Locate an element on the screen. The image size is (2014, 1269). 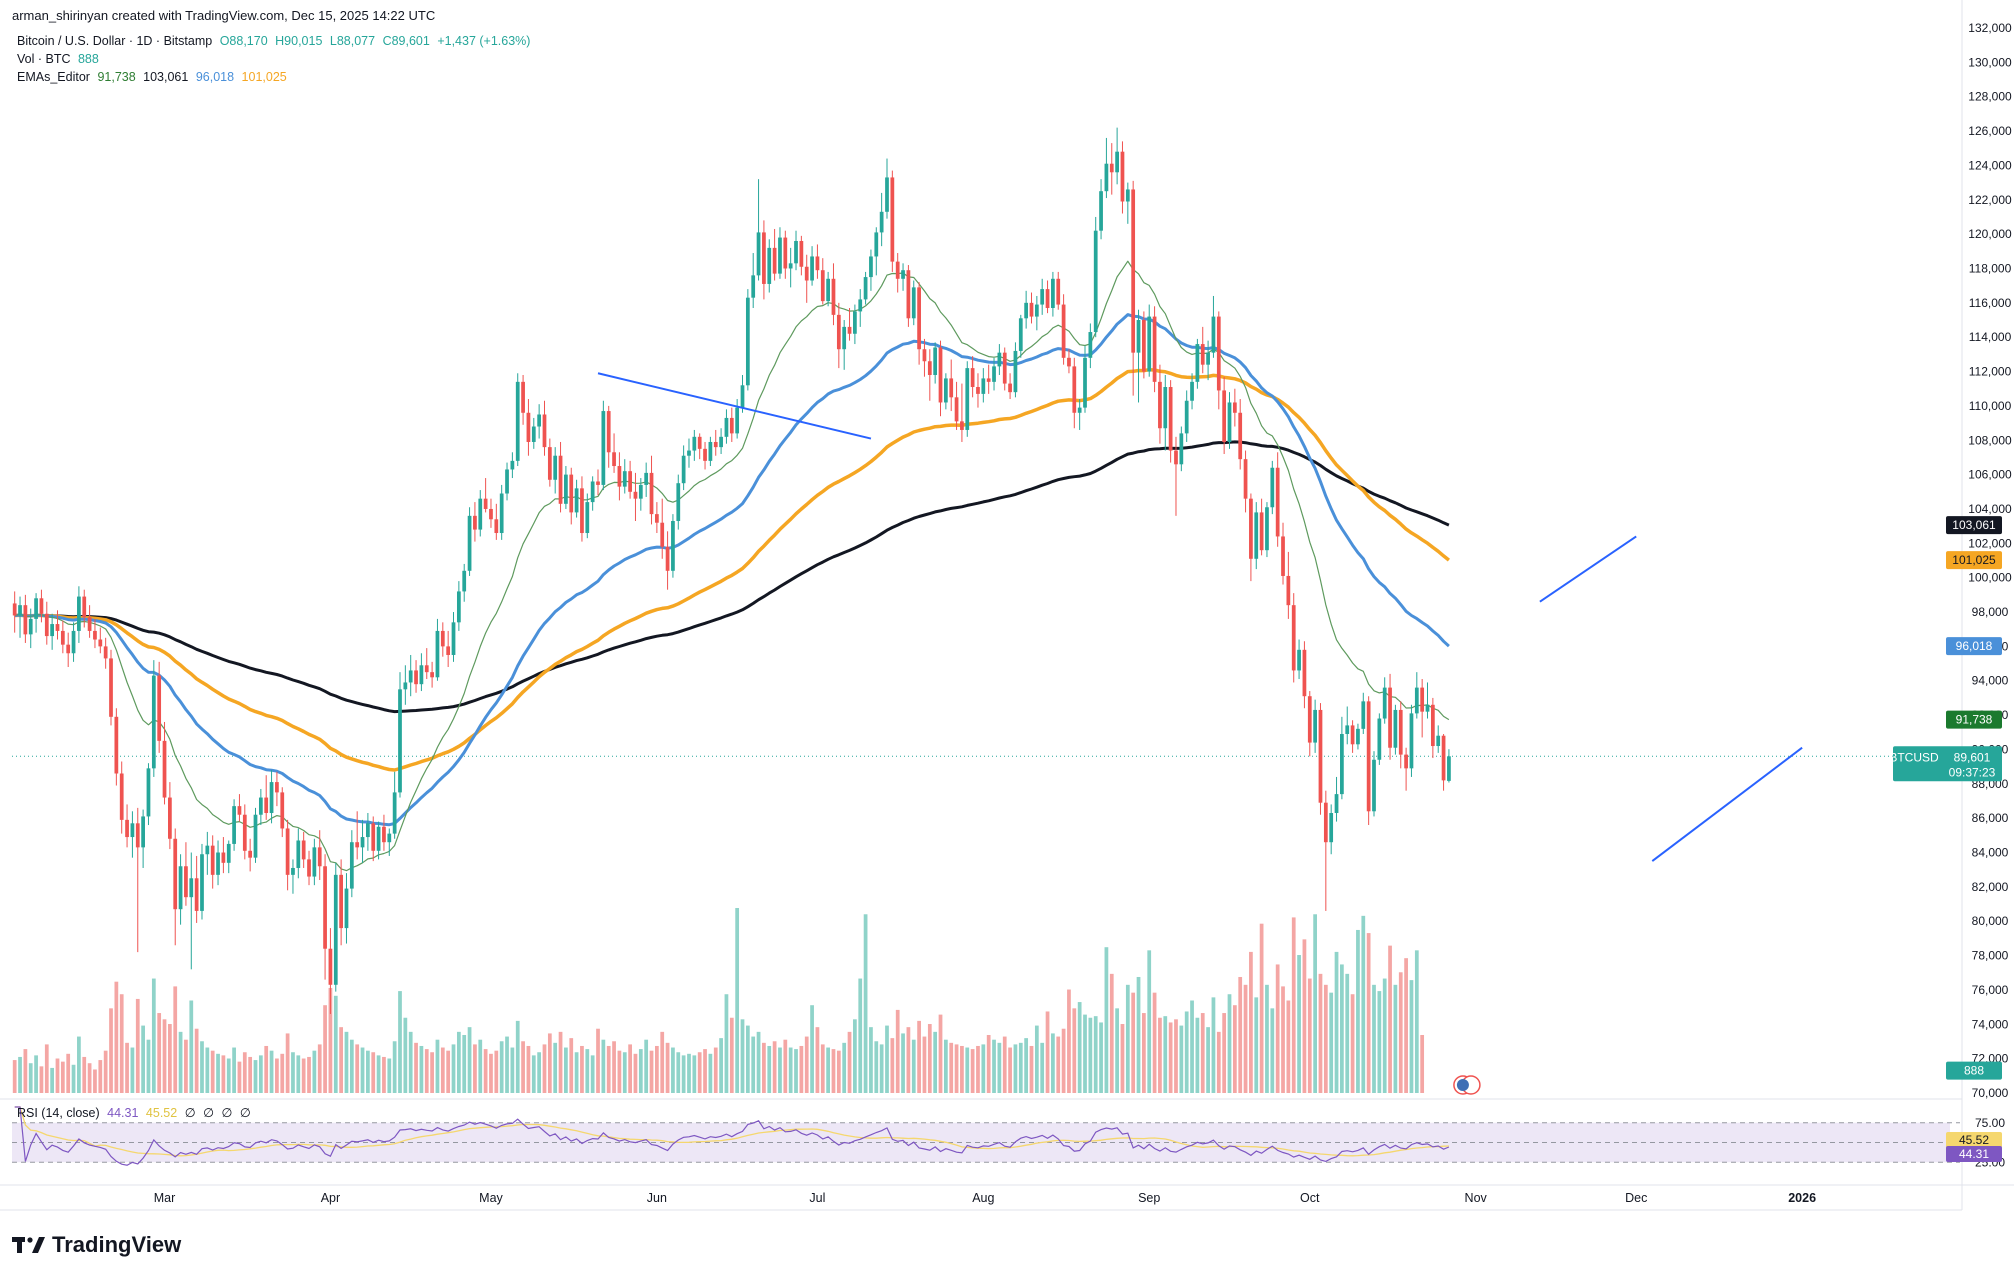
rsi-tag: 44.31 is located at coordinates (1974, 1154).